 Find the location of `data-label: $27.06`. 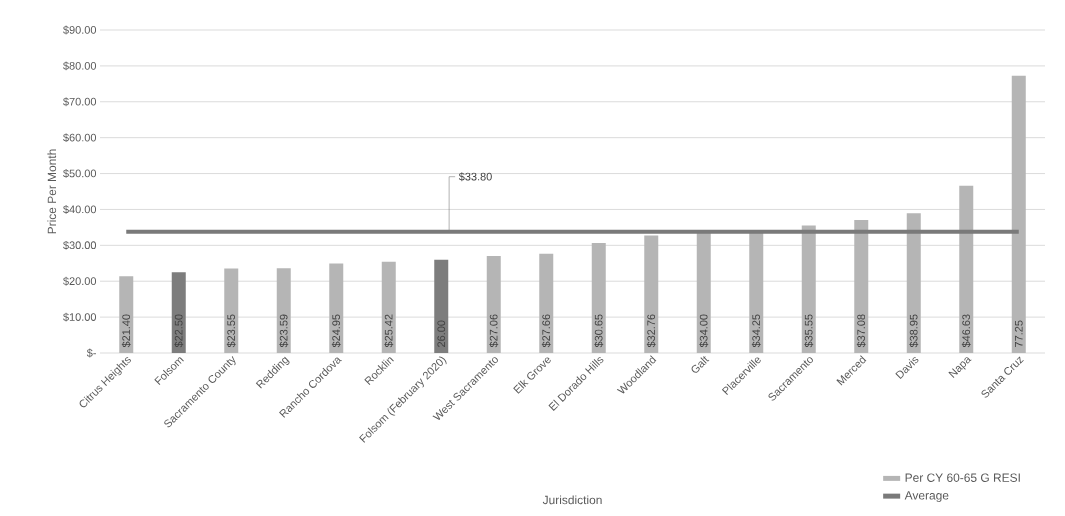

data-label: $27.06 is located at coordinates (494, 331).